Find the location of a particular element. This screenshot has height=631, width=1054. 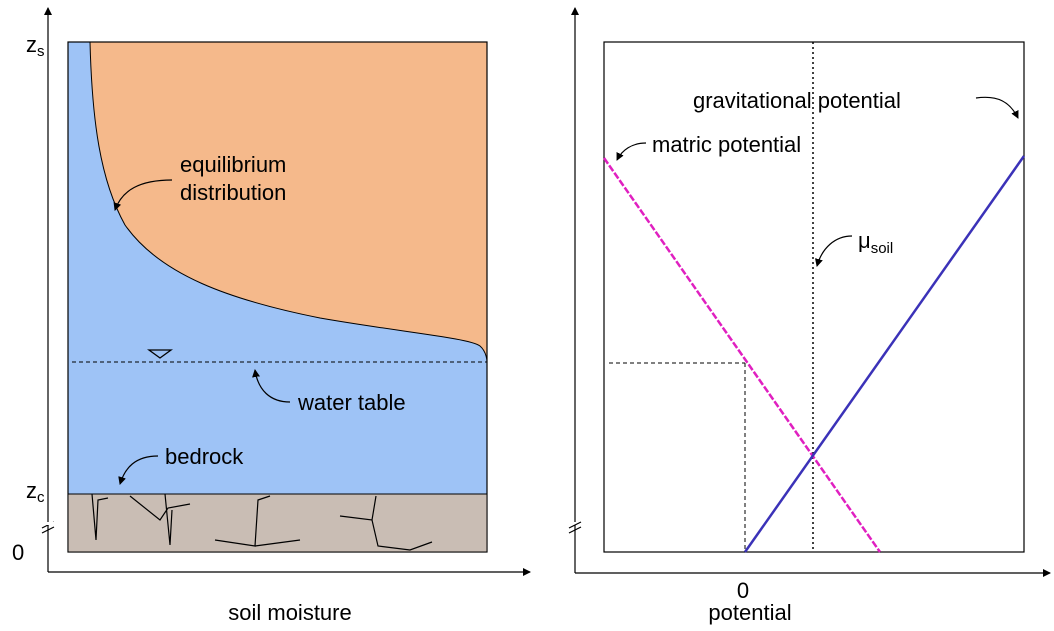

label-main: μ is located at coordinates (864, 240).